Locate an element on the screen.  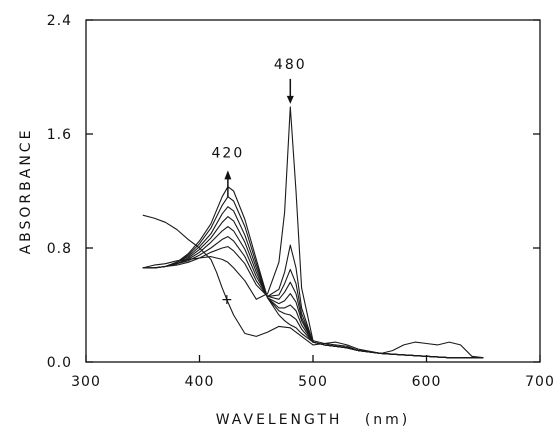
isosbestic-marker: + is located at coordinates (228, 300).